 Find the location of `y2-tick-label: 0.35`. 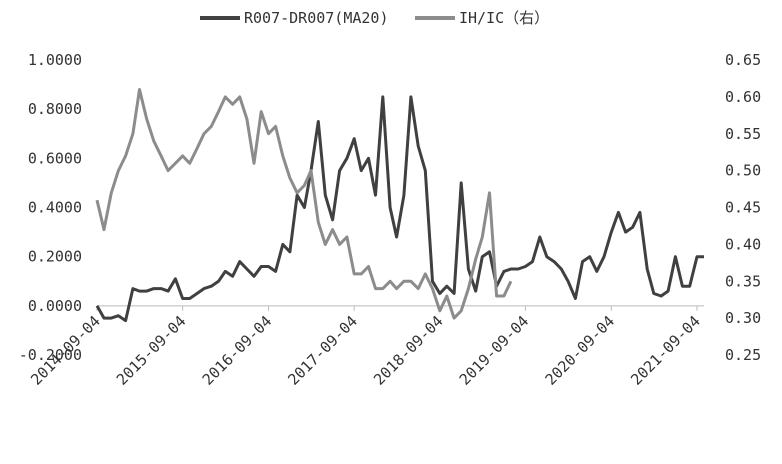

y2-tick-label: 0.35 is located at coordinates (743, 281).